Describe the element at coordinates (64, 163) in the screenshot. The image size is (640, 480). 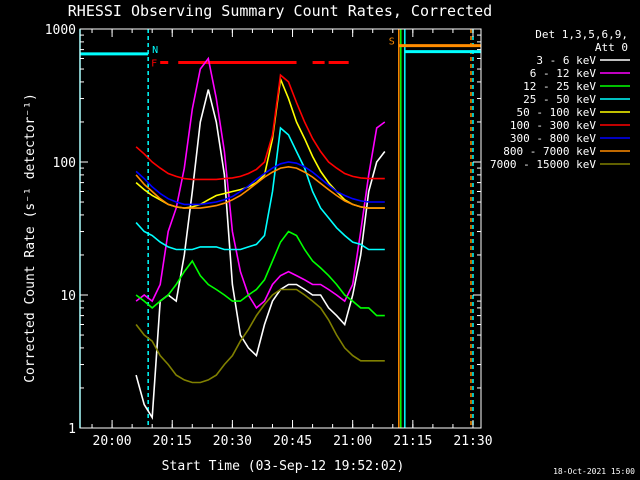
I see `y-tick-label: 100` at that location.